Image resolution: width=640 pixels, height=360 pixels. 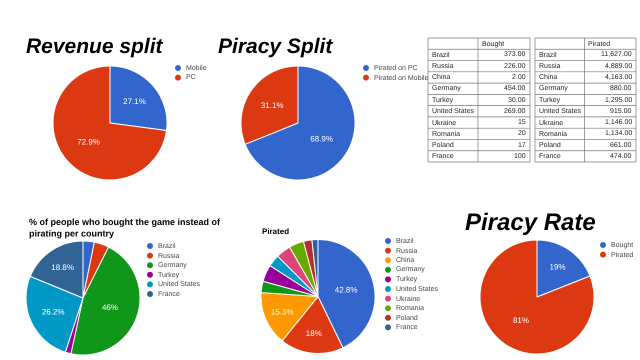 I want to click on chart-title: Pirated, so click(x=276, y=231).